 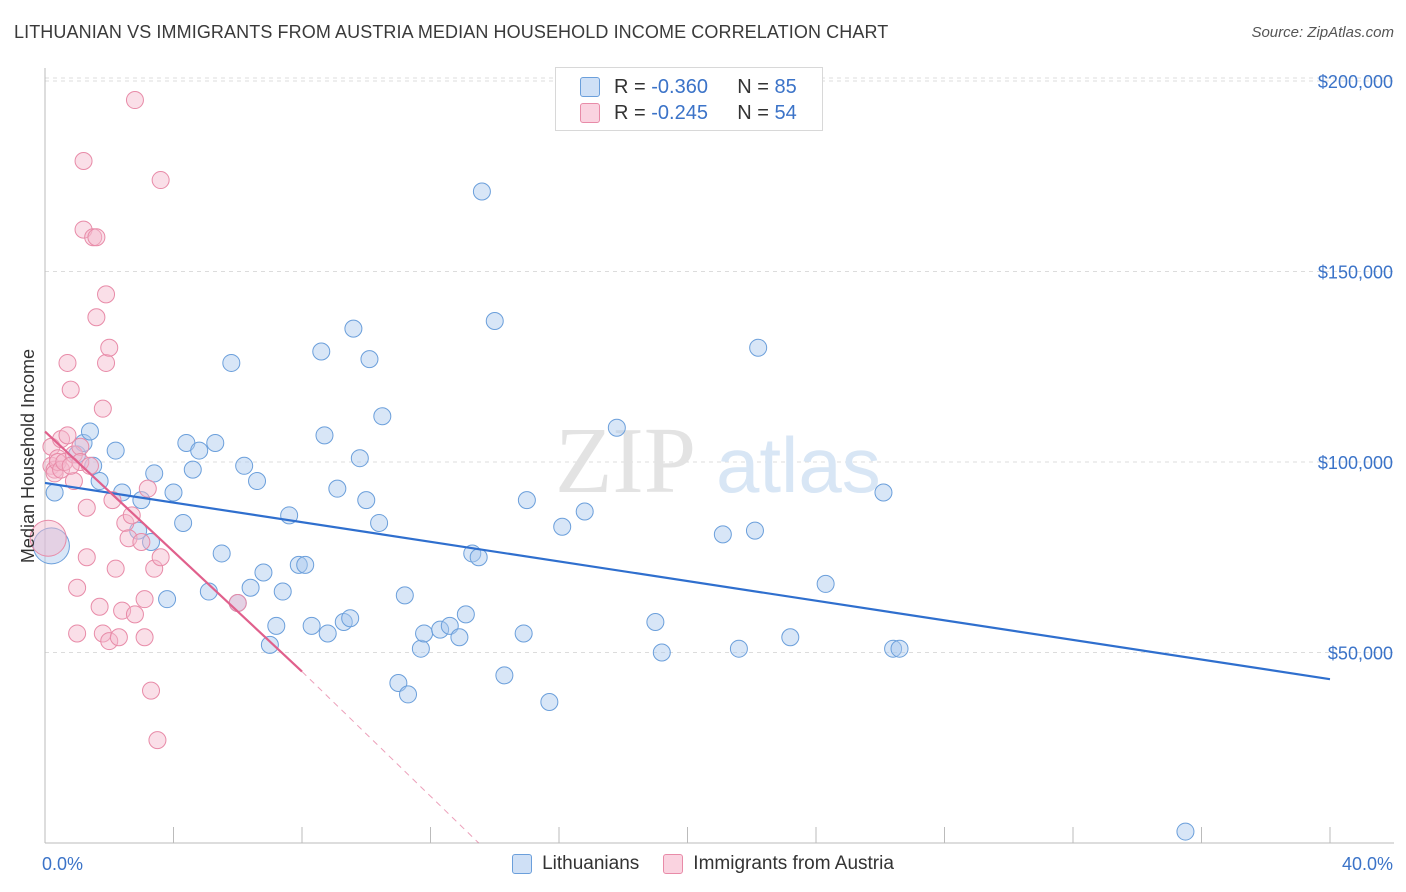 What do you see at coordinates (590, 113) in the screenshot?
I see `legend-swatch-austria` at bounding box center [590, 113].